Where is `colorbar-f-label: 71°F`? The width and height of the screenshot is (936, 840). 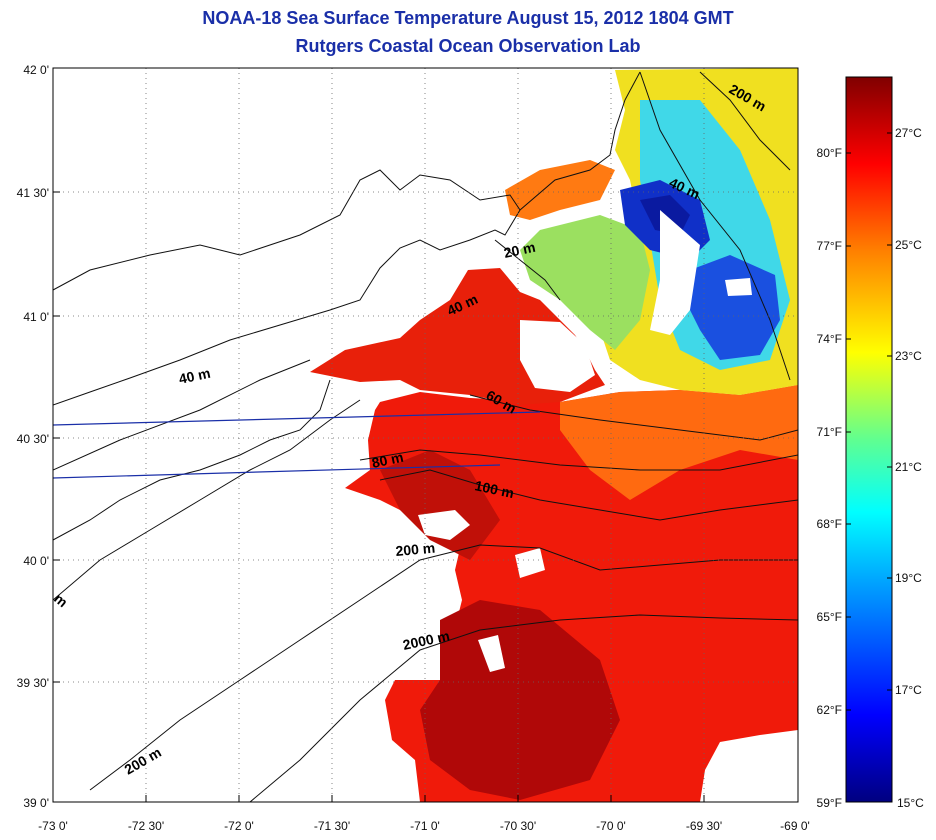
colorbar-f-label: 71°F is located at coordinates (829, 432).